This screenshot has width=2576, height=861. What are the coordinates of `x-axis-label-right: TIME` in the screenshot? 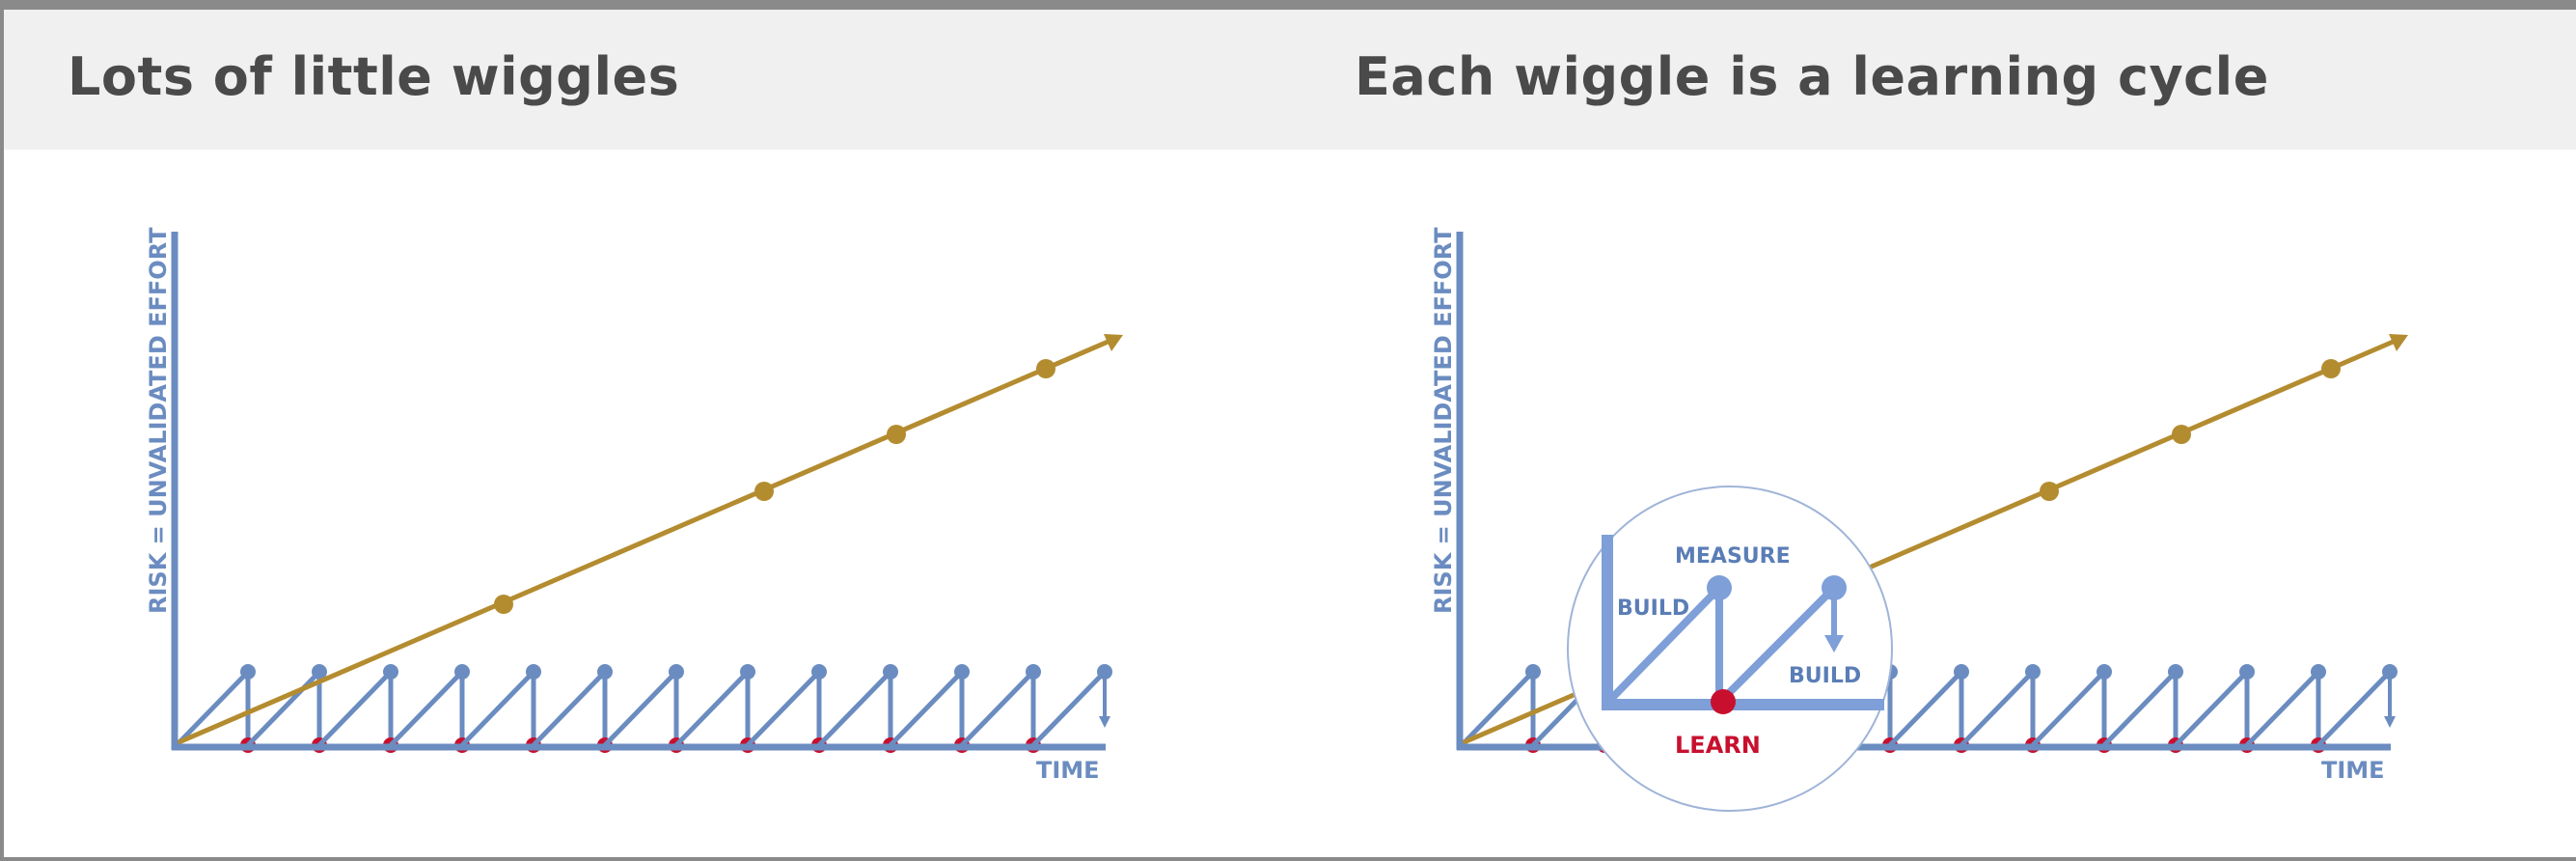 It's located at (2353, 770).